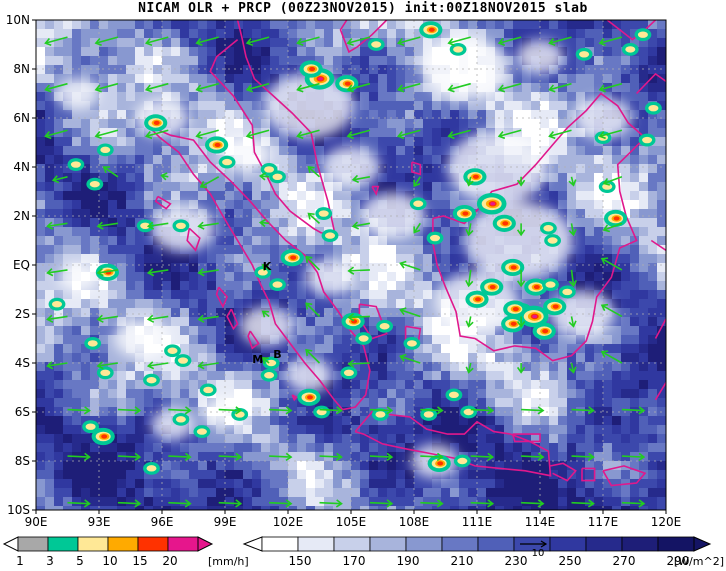 The image size is (726, 571). I want to click on reference-vector: 10, so click(534, 549).